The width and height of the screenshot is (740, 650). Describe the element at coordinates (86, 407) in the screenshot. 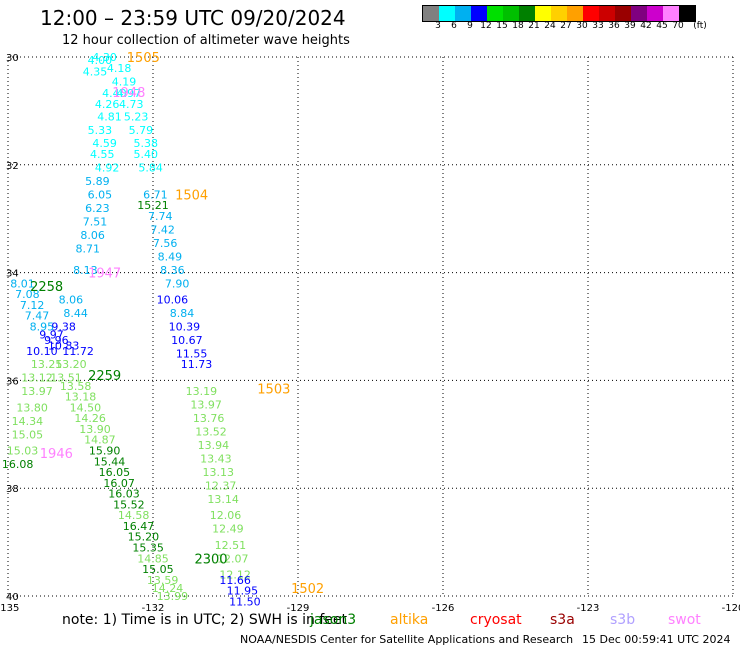

I see `wave-height-value: 14.50` at that location.